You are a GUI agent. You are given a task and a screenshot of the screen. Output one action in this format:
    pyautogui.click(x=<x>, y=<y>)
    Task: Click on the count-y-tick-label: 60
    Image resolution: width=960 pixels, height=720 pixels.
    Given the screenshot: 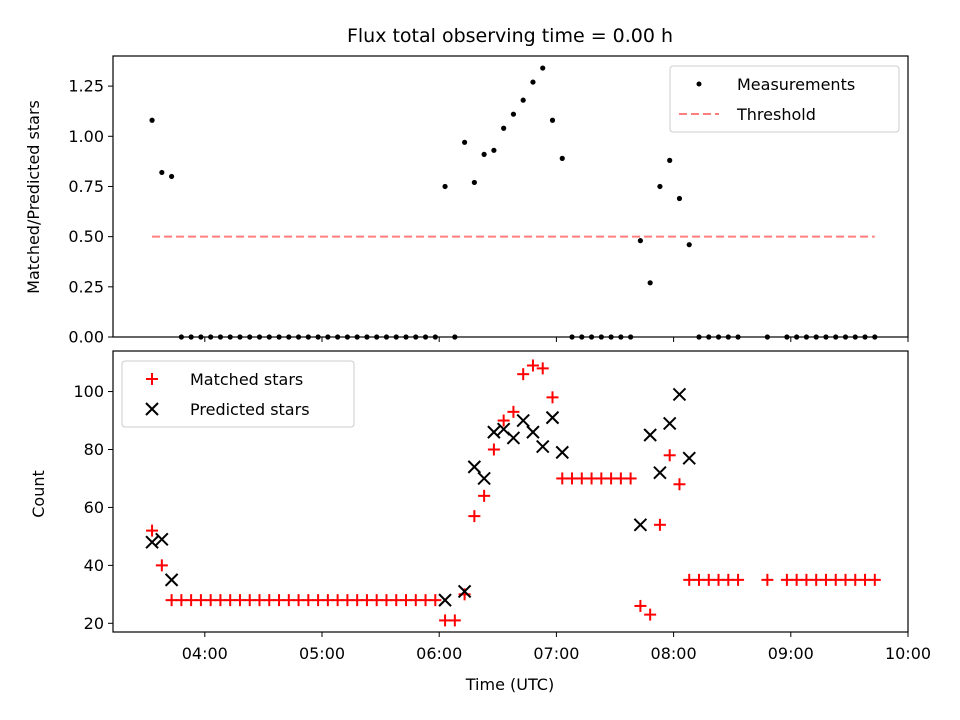 What is the action you would take?
    pyautogui.click(x=94, y=507)
    